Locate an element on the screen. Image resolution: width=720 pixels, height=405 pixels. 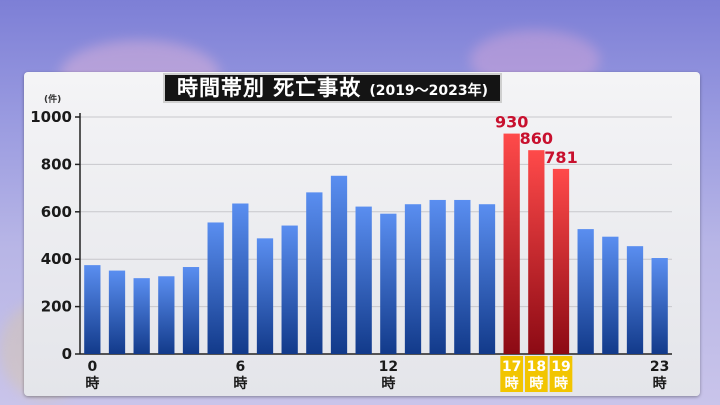
x-tick-label: 0 is located at coordinates (92, 367).